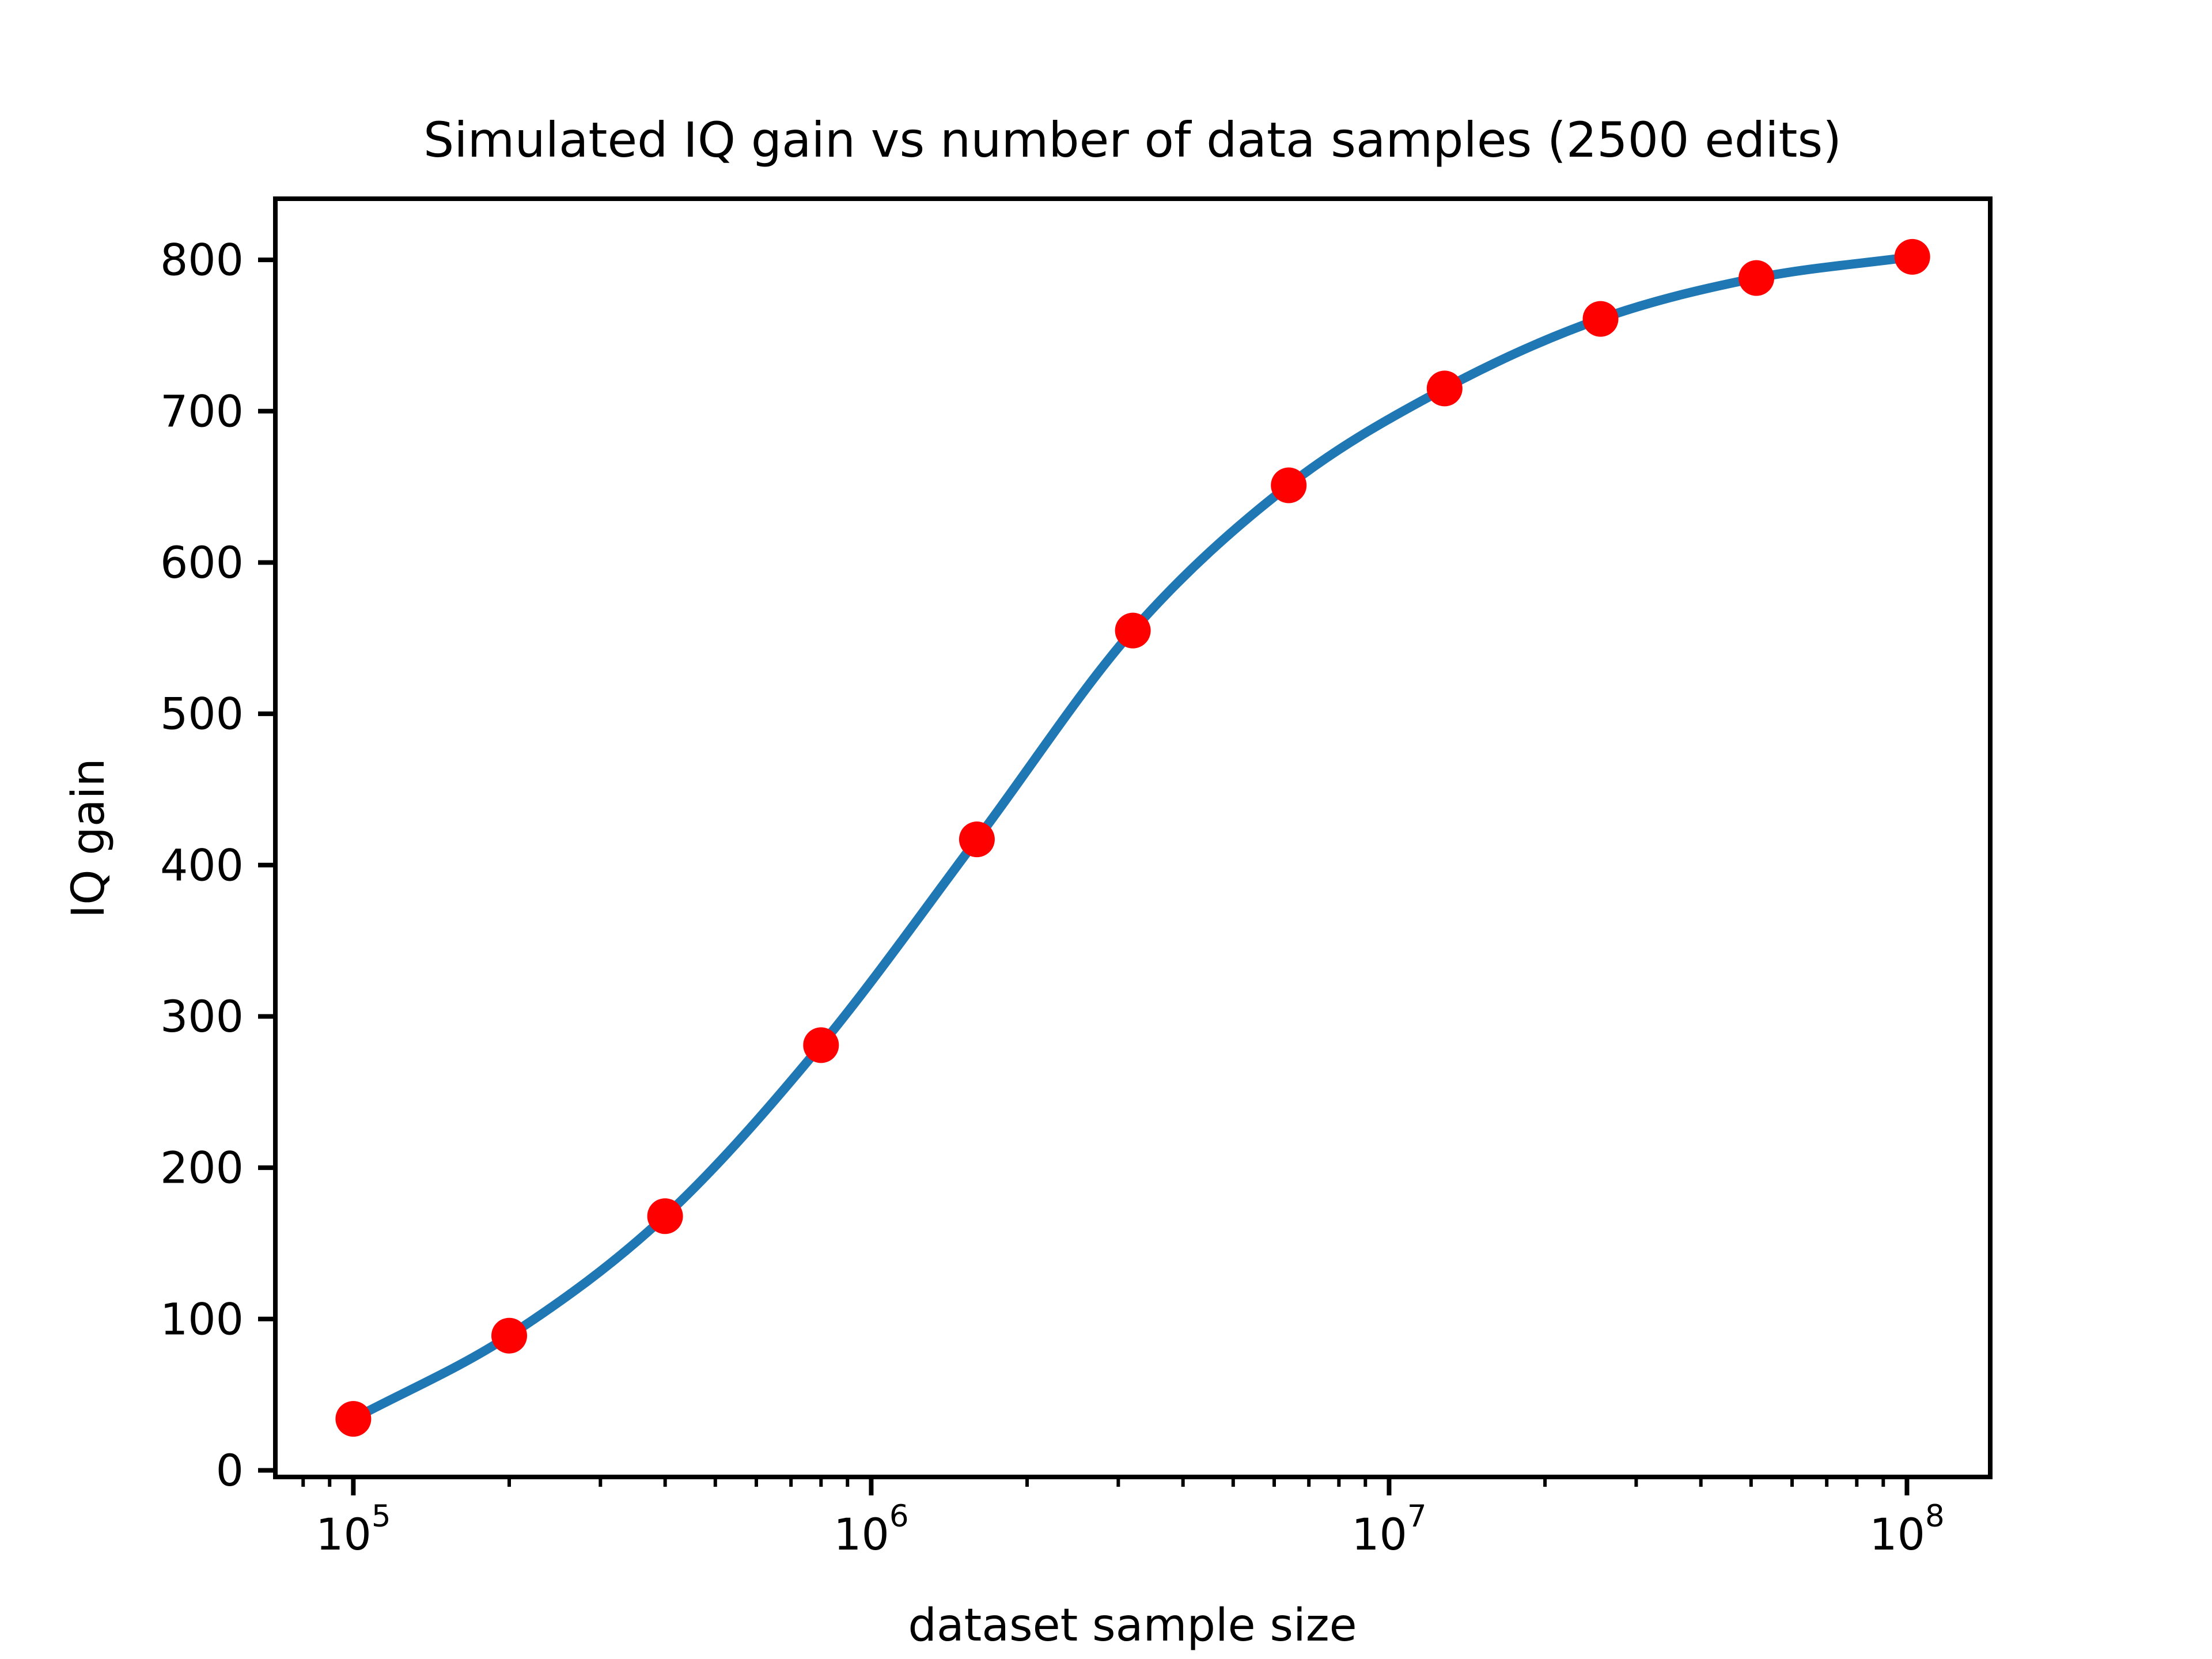 This screenshot has height=1659, width=2212. I want to click on x-axis-label: dataset sample size, so click(1132, 1626).